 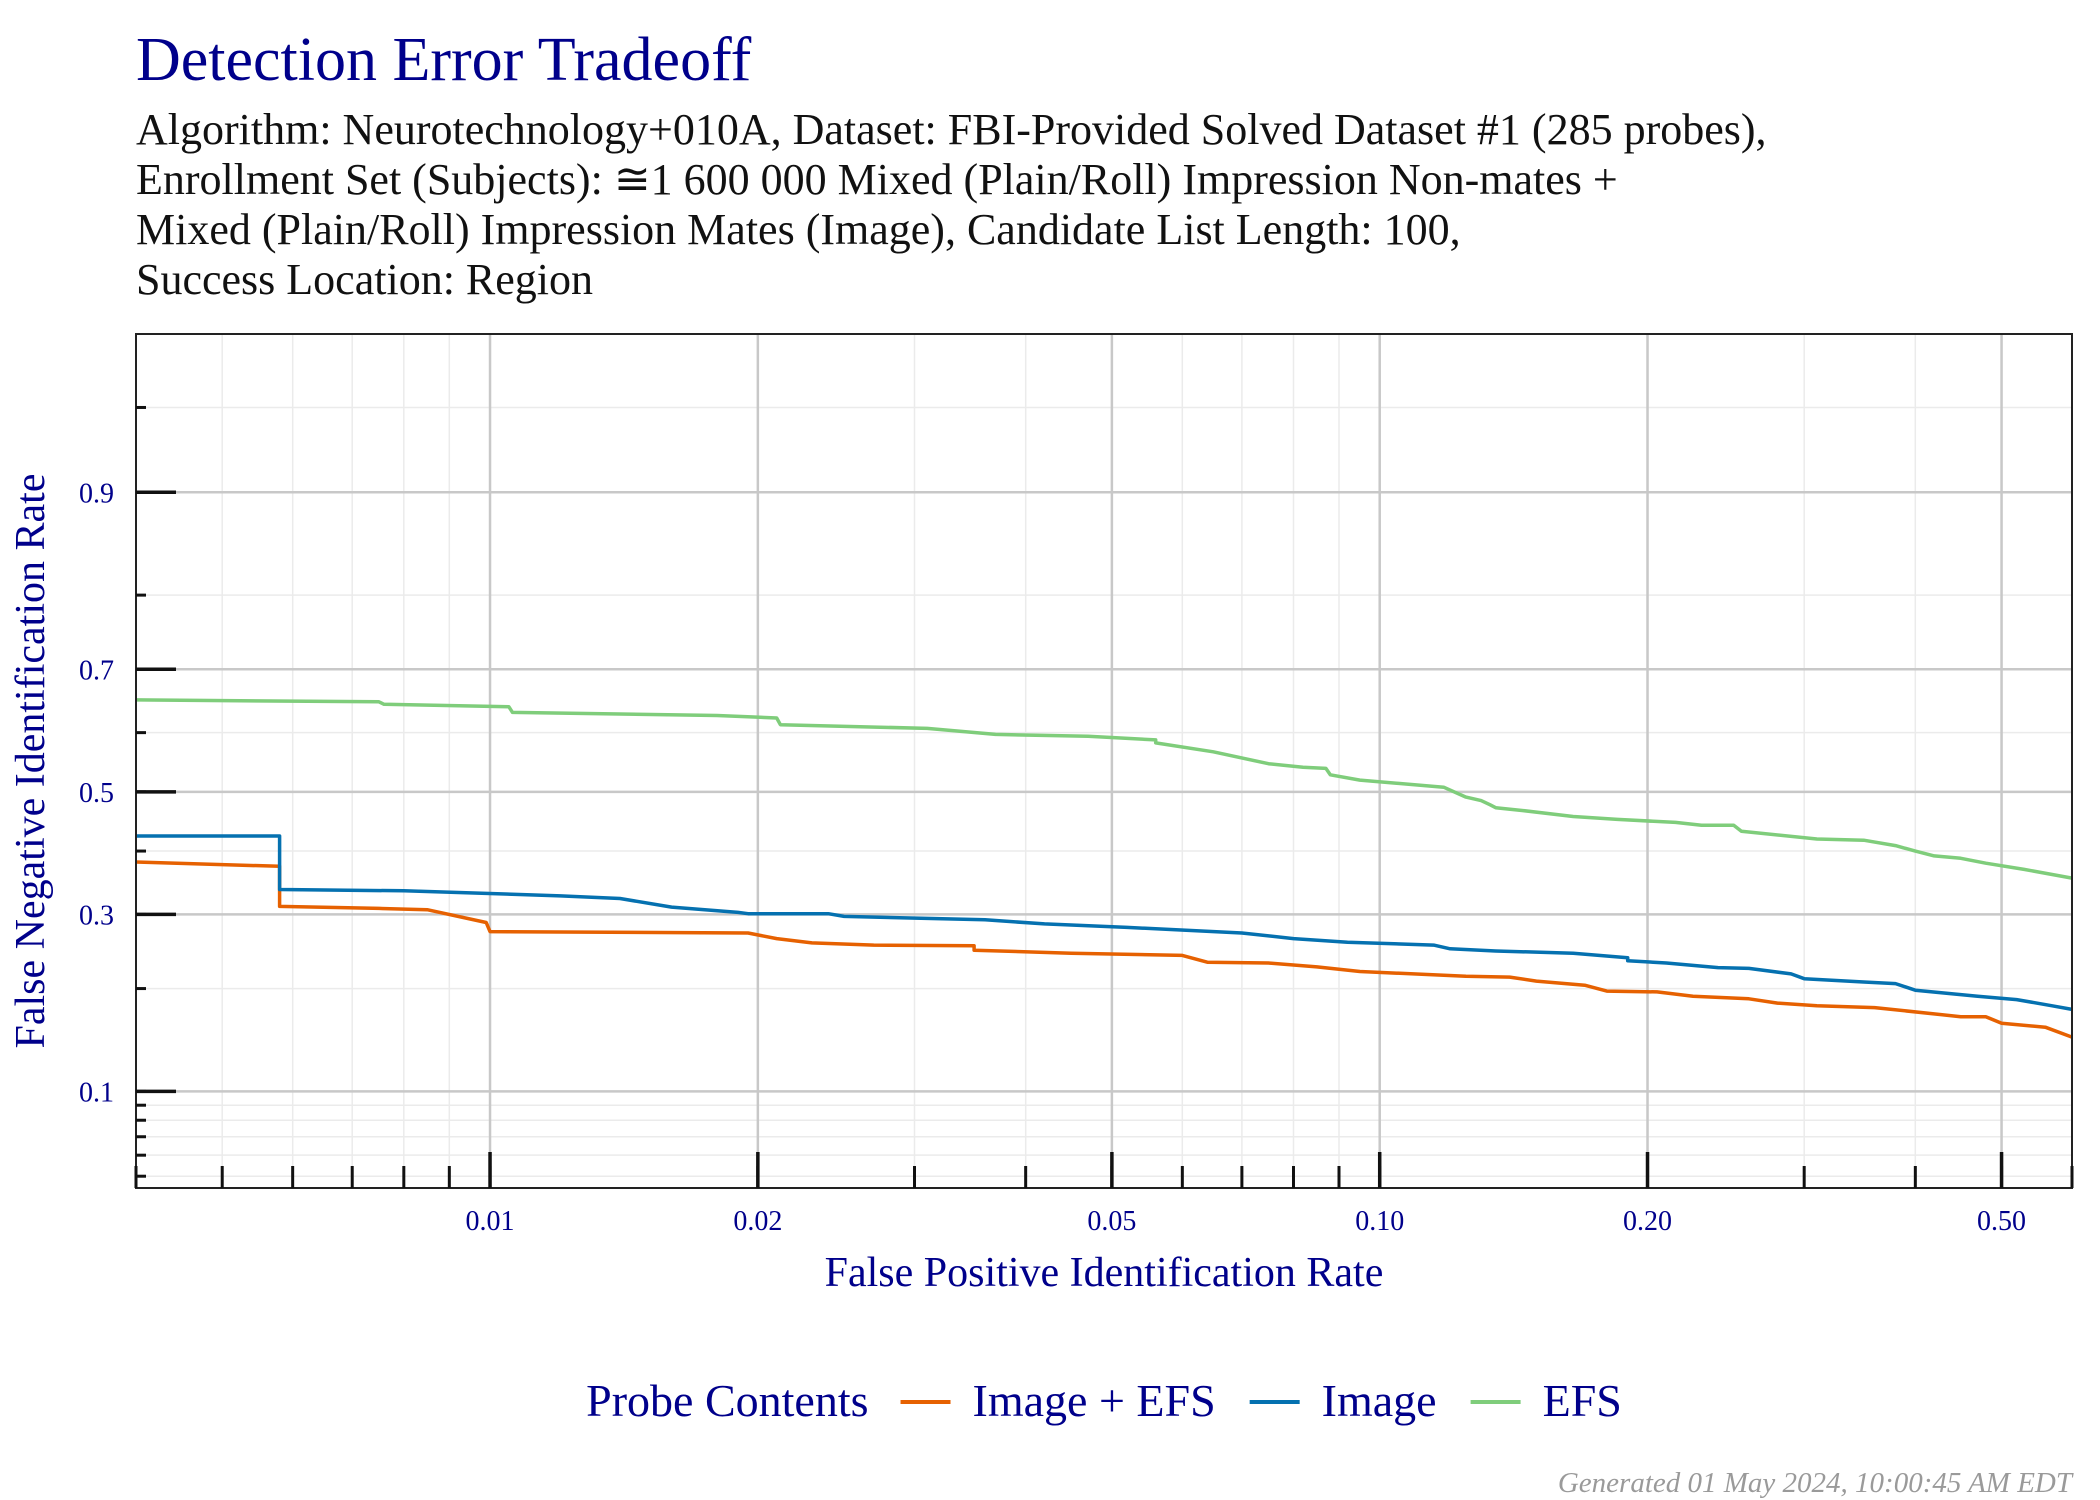 What do you see at coordinates (2001, 1221) in the screenshot?
I see `x-tick-label: 0.50` at bounding box center [2001, 1221].